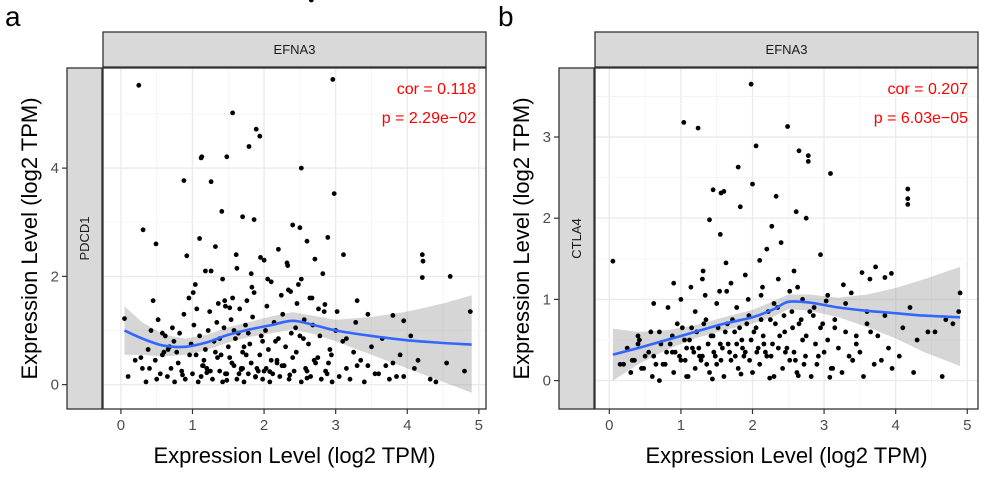 The image size is (1000, 494). Describe the element at coordinates (264, 425) in the screenshot. I see `x-tick-label: 2` at that location.